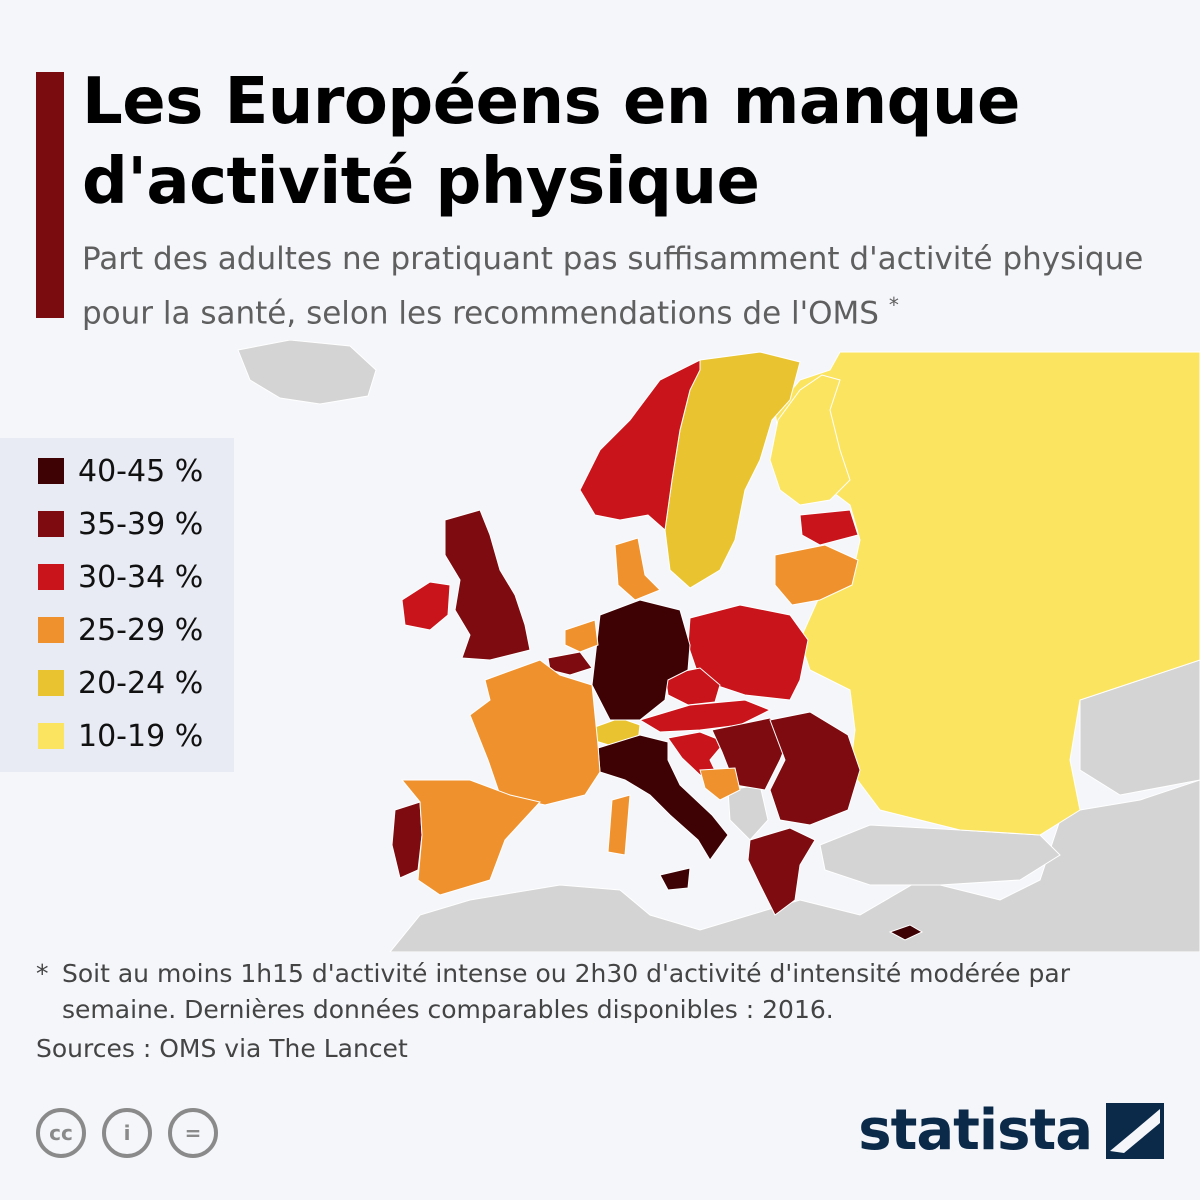 The height and width of the screenshot is (1200, 1200). What do you see at coordinates (816, 575) in the screenshot?
I see `latvia-lithuania` at bounding box center [816, 575].